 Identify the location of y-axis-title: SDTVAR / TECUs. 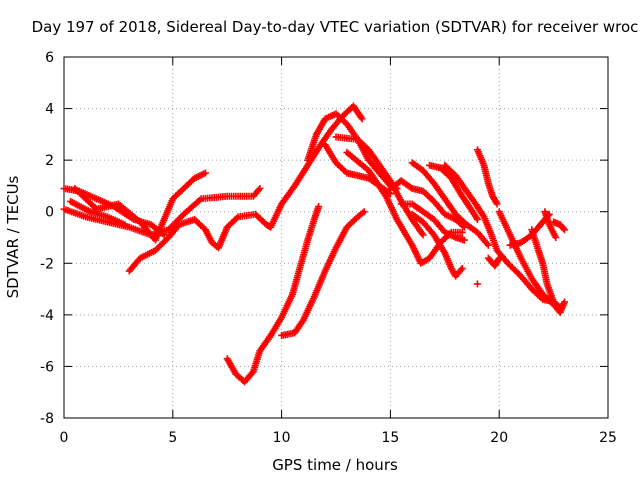
(13, 236).